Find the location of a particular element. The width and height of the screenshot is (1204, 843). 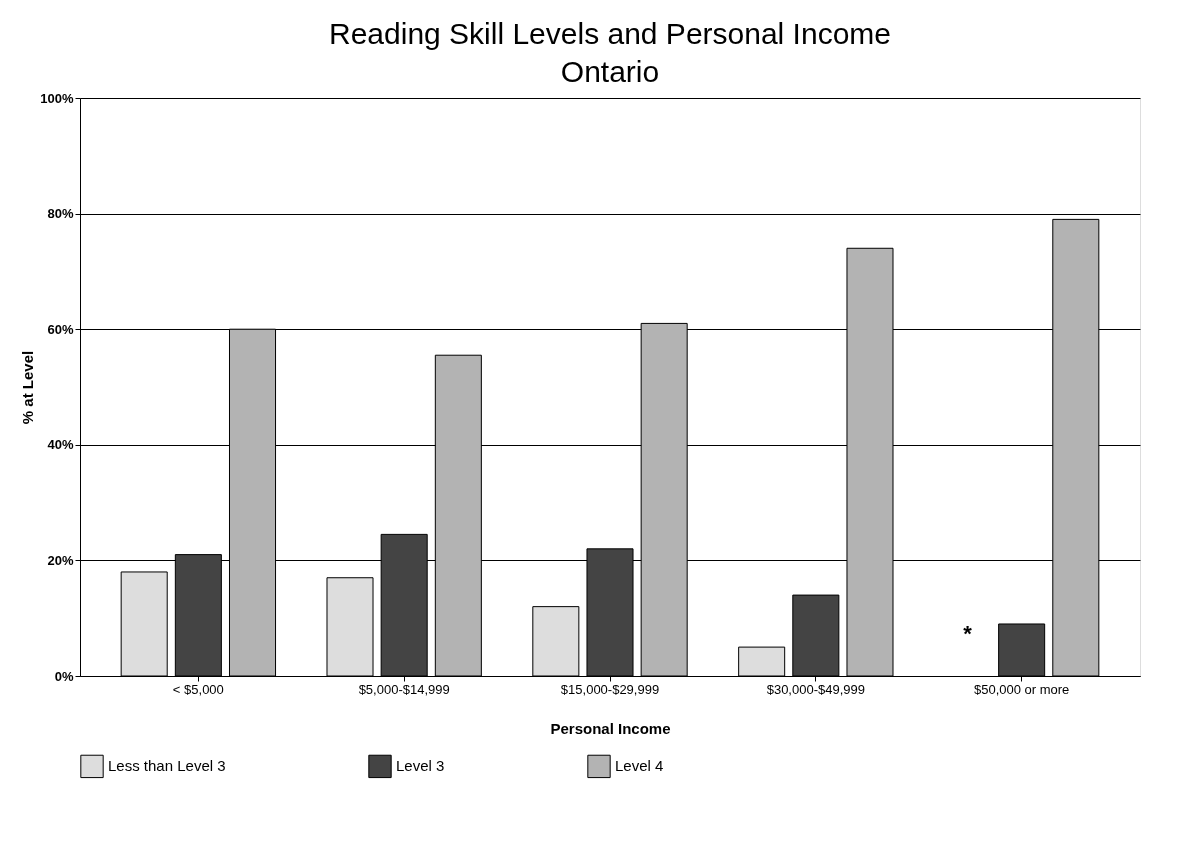

y-tick-label: 100% is located at coordinates (57, 98).